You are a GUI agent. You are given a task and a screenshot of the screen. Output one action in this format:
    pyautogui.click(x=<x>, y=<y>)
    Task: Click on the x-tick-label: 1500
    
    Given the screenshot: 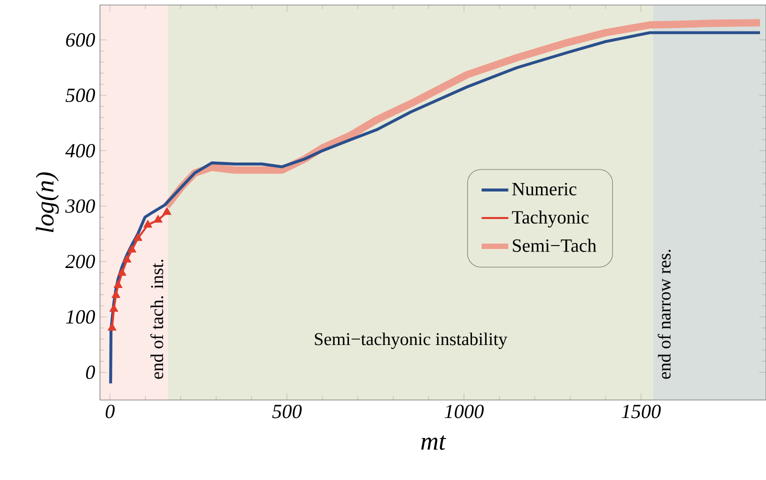 What is the action you would take?
    pyautogui.click(x=641, y=411)
    